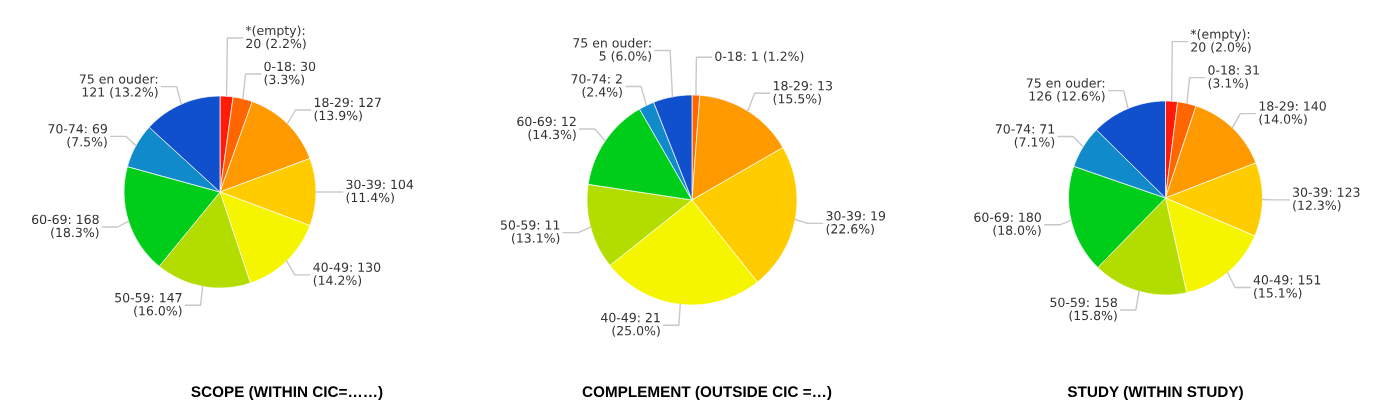  Describe the element at coordinates (856, 223) in the screenshot. I see `slice-label: 30-39: 19 (22.6%)` at that location.